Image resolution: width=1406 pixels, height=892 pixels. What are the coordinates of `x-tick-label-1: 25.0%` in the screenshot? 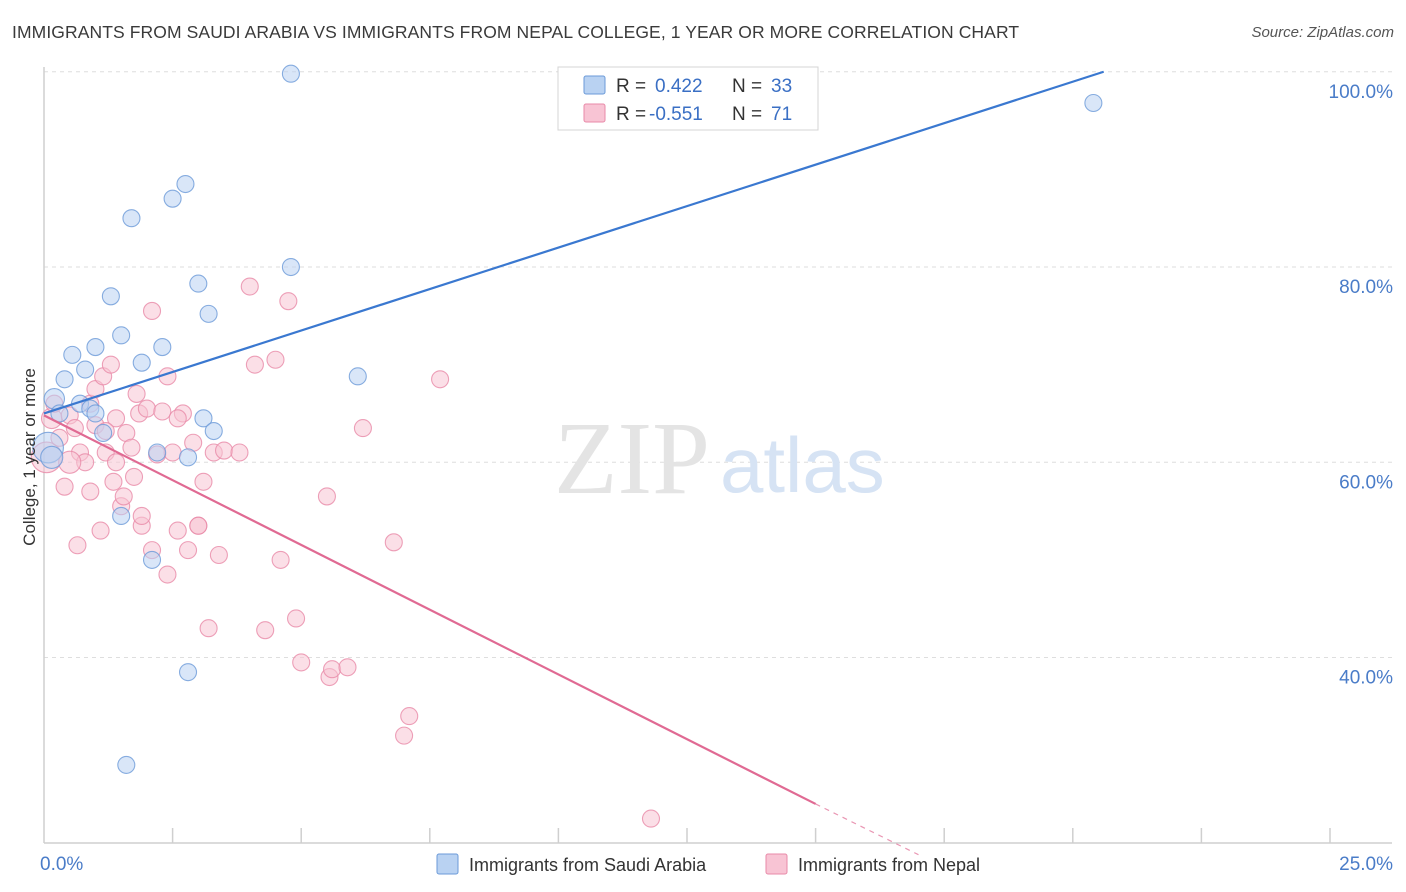 It's located at (1366, 864).